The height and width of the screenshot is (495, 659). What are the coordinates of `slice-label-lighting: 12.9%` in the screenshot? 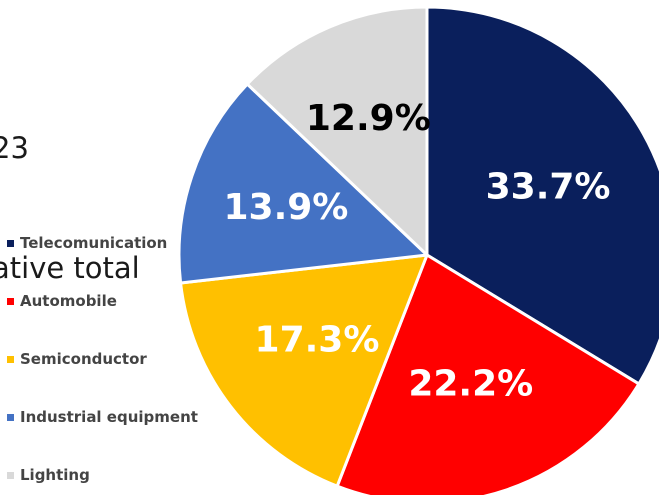 It's located at (368, 118).